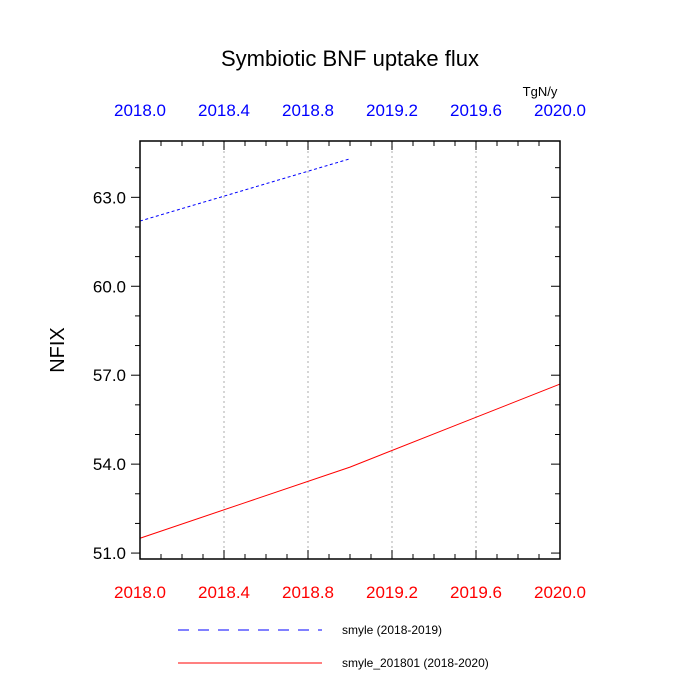 The height and width of the screenshot is (700, 700). I want to click on legend-label-smyle-201801: smyle_201801 (2018-2020), so click(415, 663).